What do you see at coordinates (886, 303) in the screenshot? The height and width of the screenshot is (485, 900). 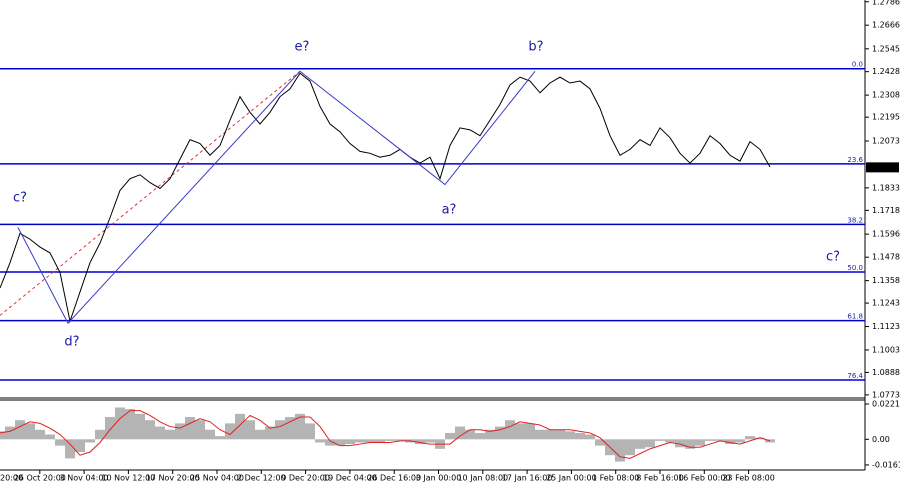 I see `y-tick-label: 1.1243` at bounding box center [886, 303].